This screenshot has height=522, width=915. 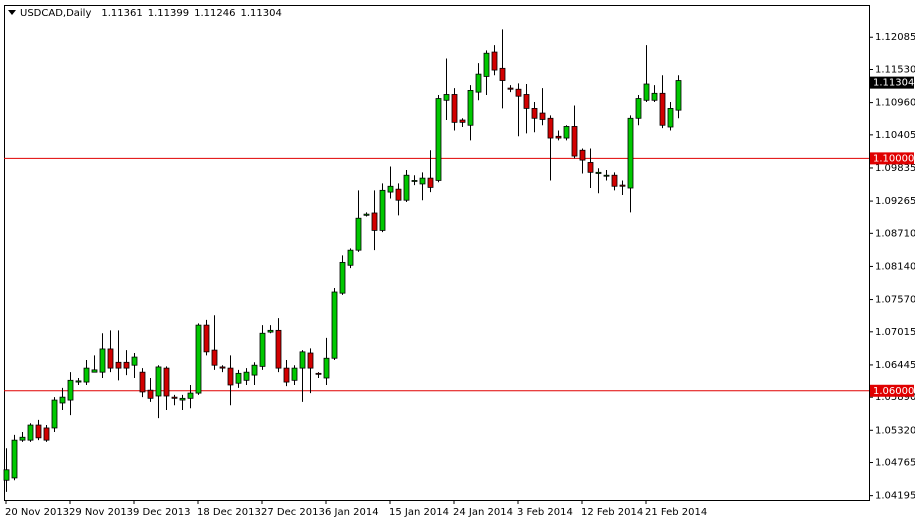 I want to click on y-tick-label: 1.07570, so click(x=895, y=300).